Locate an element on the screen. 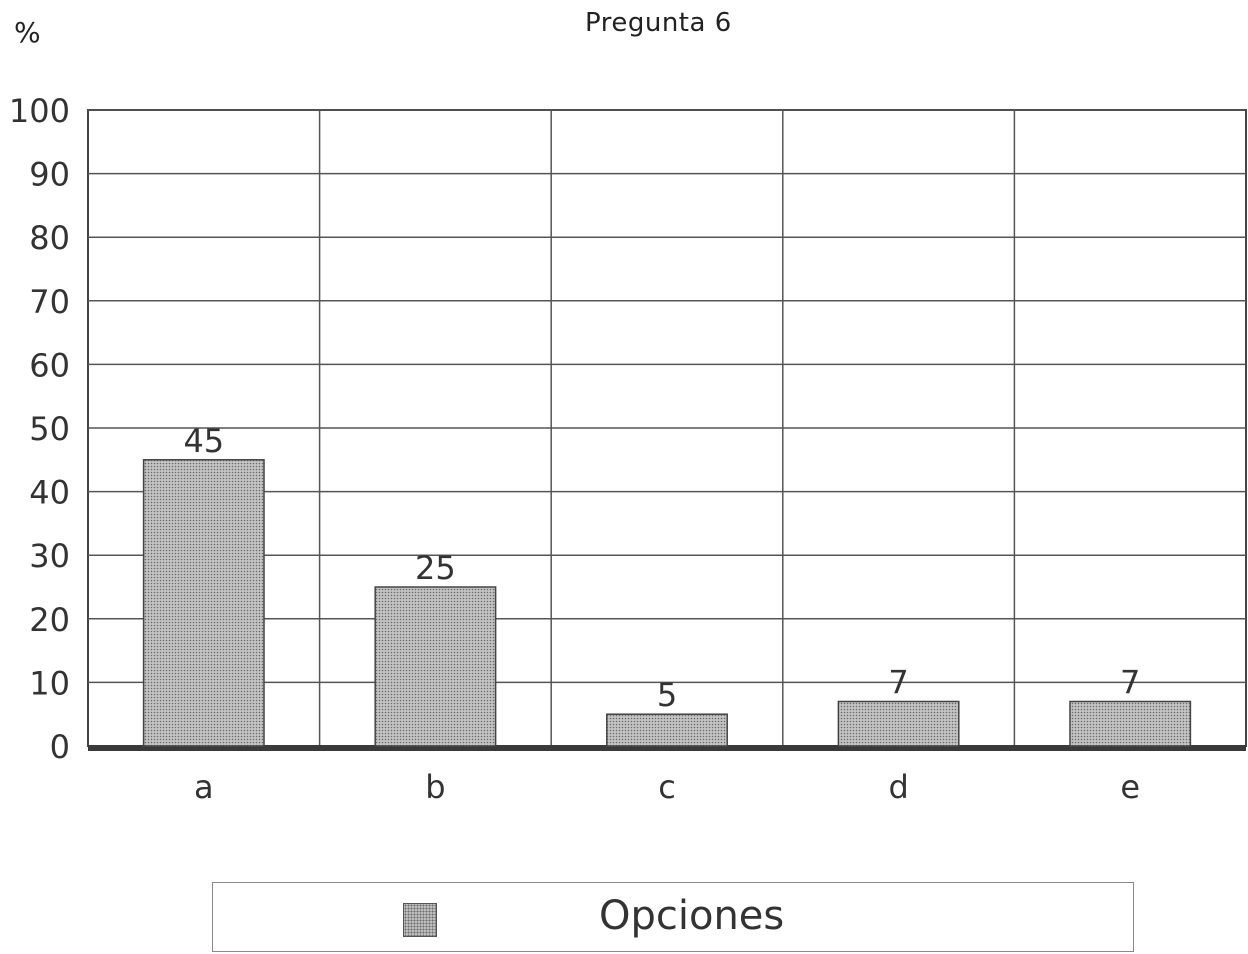 The image size is (1248, 954). legend: Opciones is located at coordinates (673, 917).